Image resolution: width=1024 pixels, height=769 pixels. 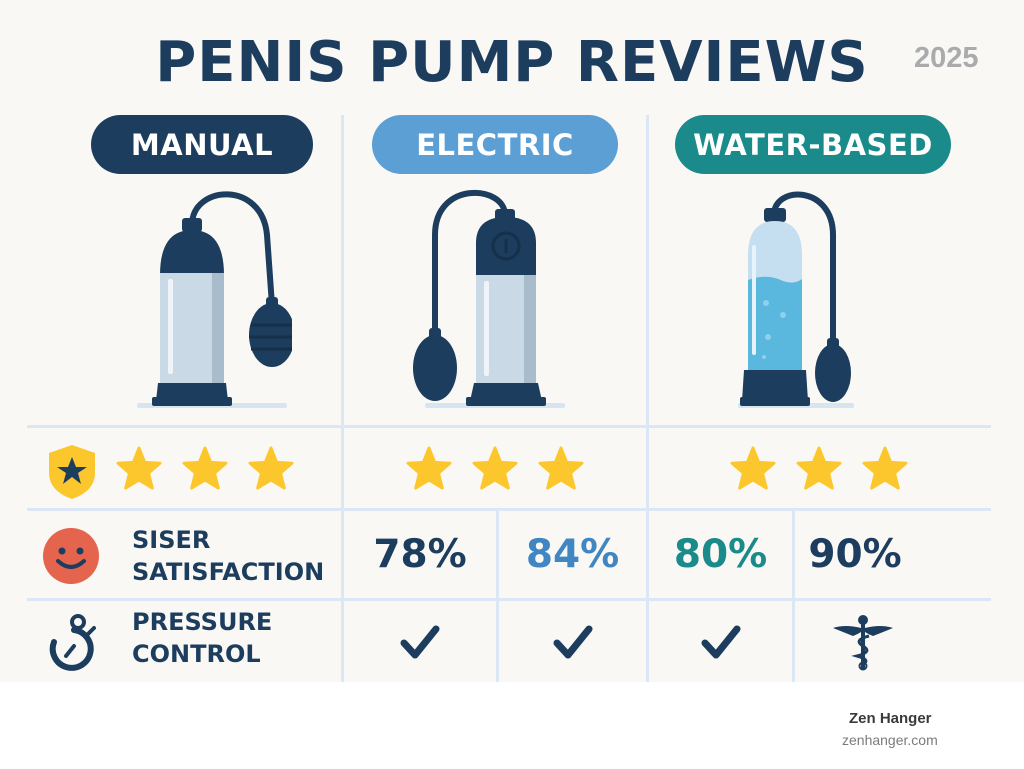 I want to click on pressure-value-water-based, so click(x=720, y=641).